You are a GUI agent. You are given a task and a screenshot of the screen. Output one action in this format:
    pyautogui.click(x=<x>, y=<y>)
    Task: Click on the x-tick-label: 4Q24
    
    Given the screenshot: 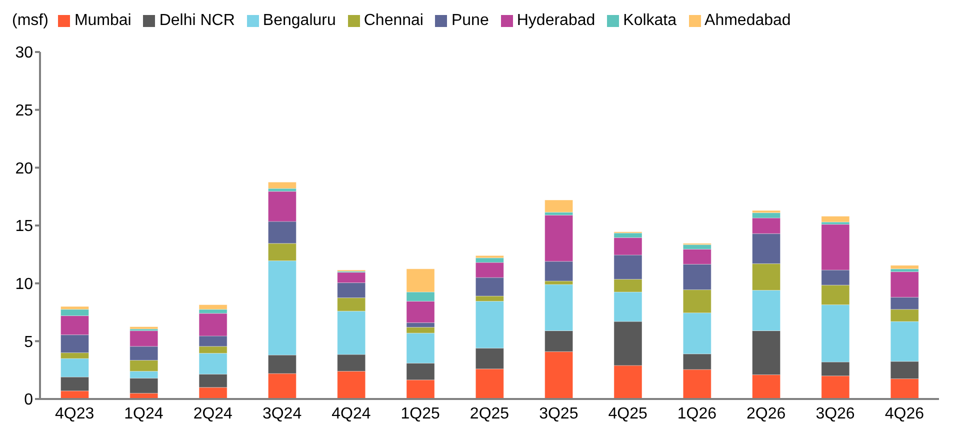 What is the action you would take?
    pyautogui.click(x=351, y=413)
    